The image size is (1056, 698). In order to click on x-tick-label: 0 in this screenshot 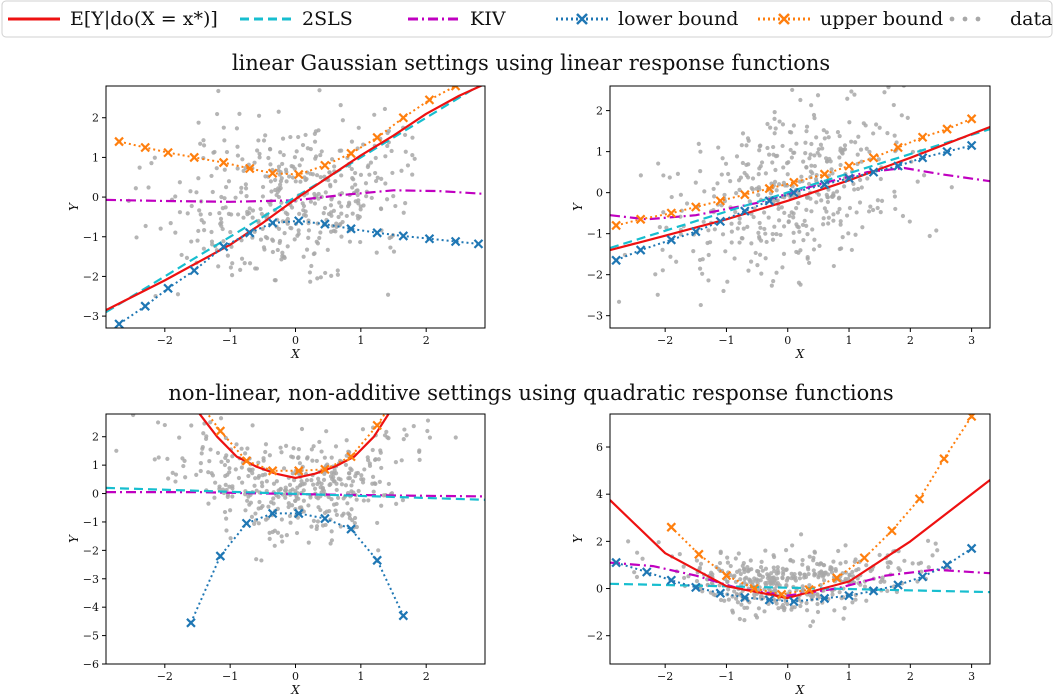, I will do `click(295, 676)`.